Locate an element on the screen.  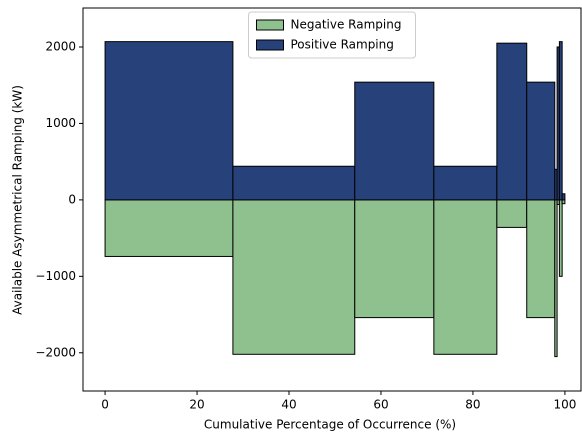
legend-label: Positive Ramping is located at coordinates (342, 45).